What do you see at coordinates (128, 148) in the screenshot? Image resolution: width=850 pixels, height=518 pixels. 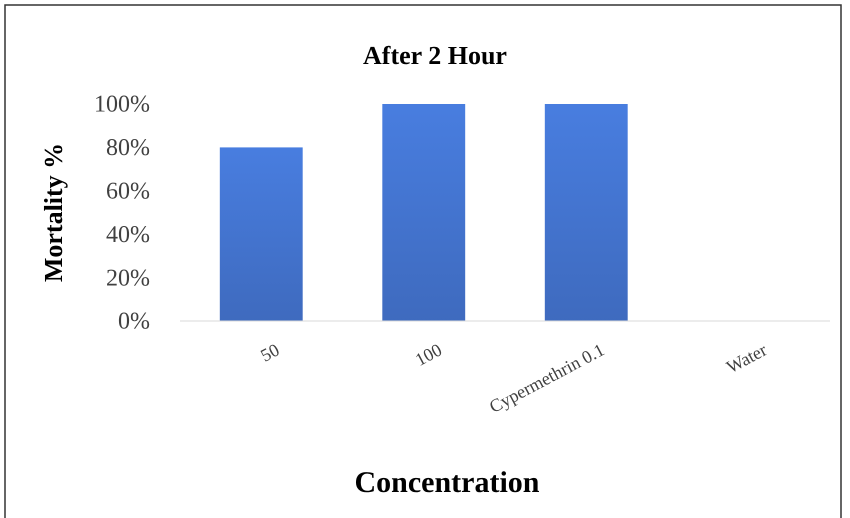 I see `y-tick-label: 80%` at bounding box center [128, 148].